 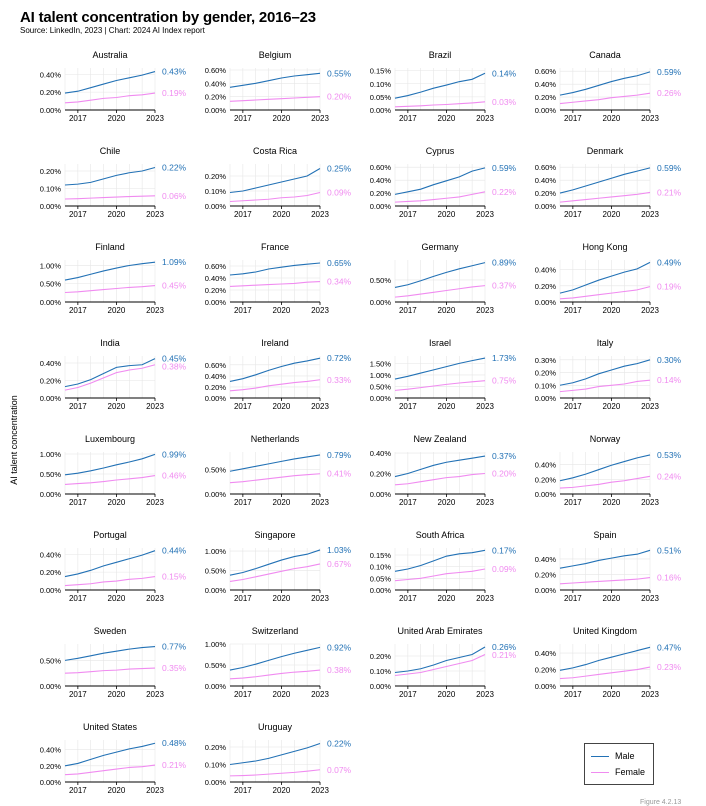 What do you see at coordinates (381, 363) in the screenshot?
I see `y-tick-label: 1.50%` at bounding box center [381, 363].